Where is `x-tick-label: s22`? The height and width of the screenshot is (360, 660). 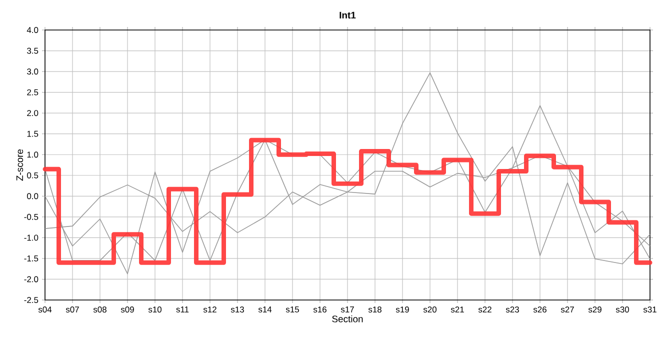 x-tick-label: s22 is located at coordinates (485, 309).